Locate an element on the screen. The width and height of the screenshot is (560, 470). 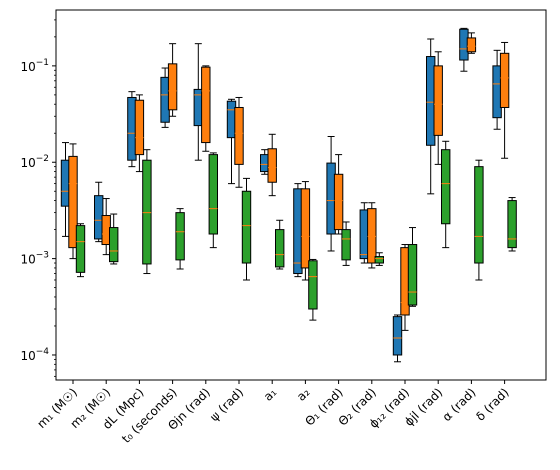
x-tick-label: ψ (rad) is located at coordinates (226, 404).